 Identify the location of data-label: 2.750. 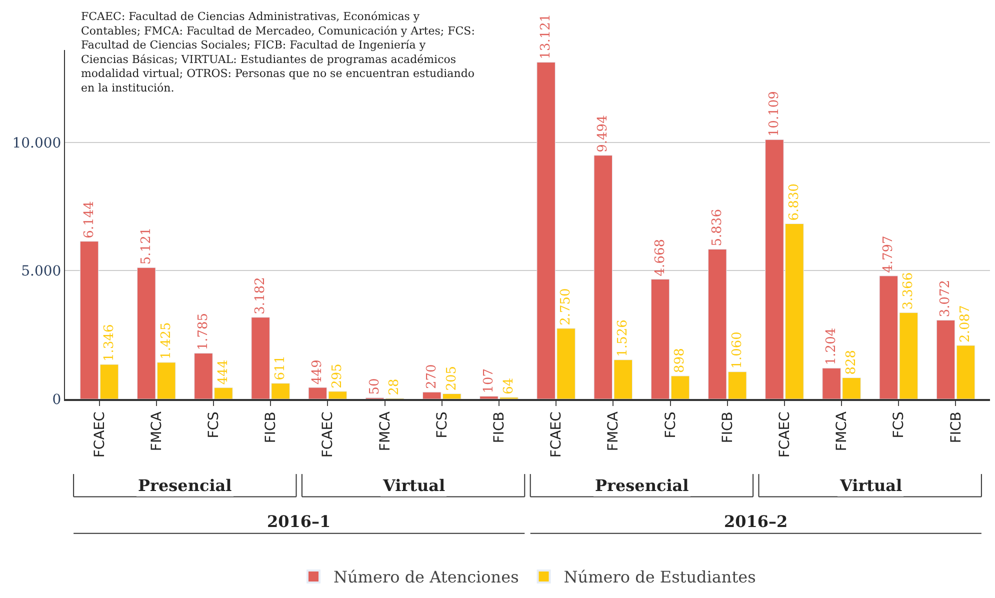
(566, 307).